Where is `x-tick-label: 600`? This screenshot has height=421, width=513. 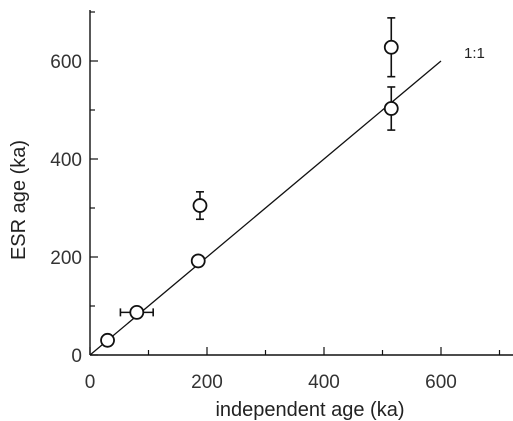 x-tick-label: 600 is located at coordinates (441, 382).